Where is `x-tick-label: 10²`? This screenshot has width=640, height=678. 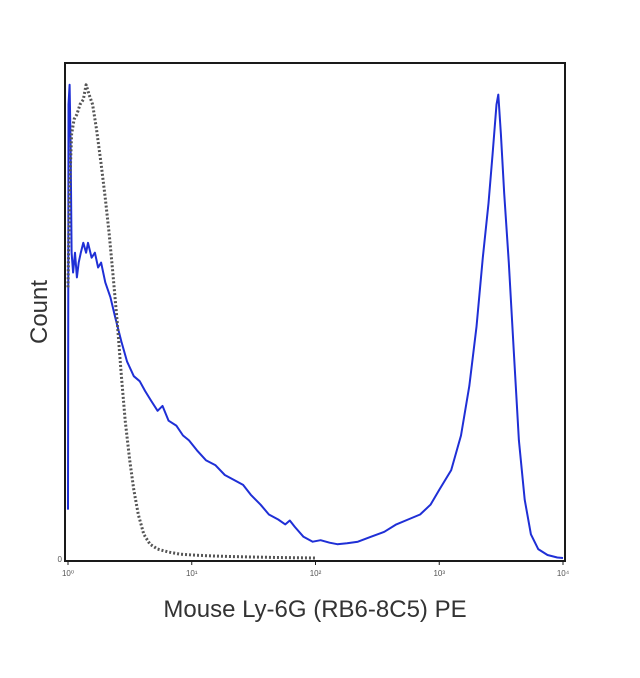
x-tick-label: 10² is located at coordinates (316, 573).